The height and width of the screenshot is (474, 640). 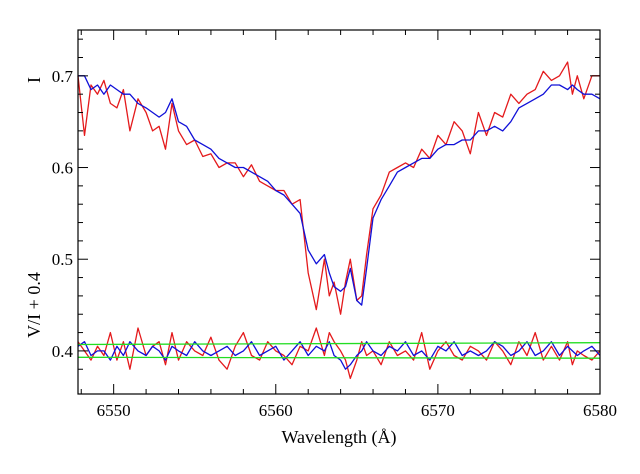 I want to click on series-red-stokes-v, so click(x=339, y=353).